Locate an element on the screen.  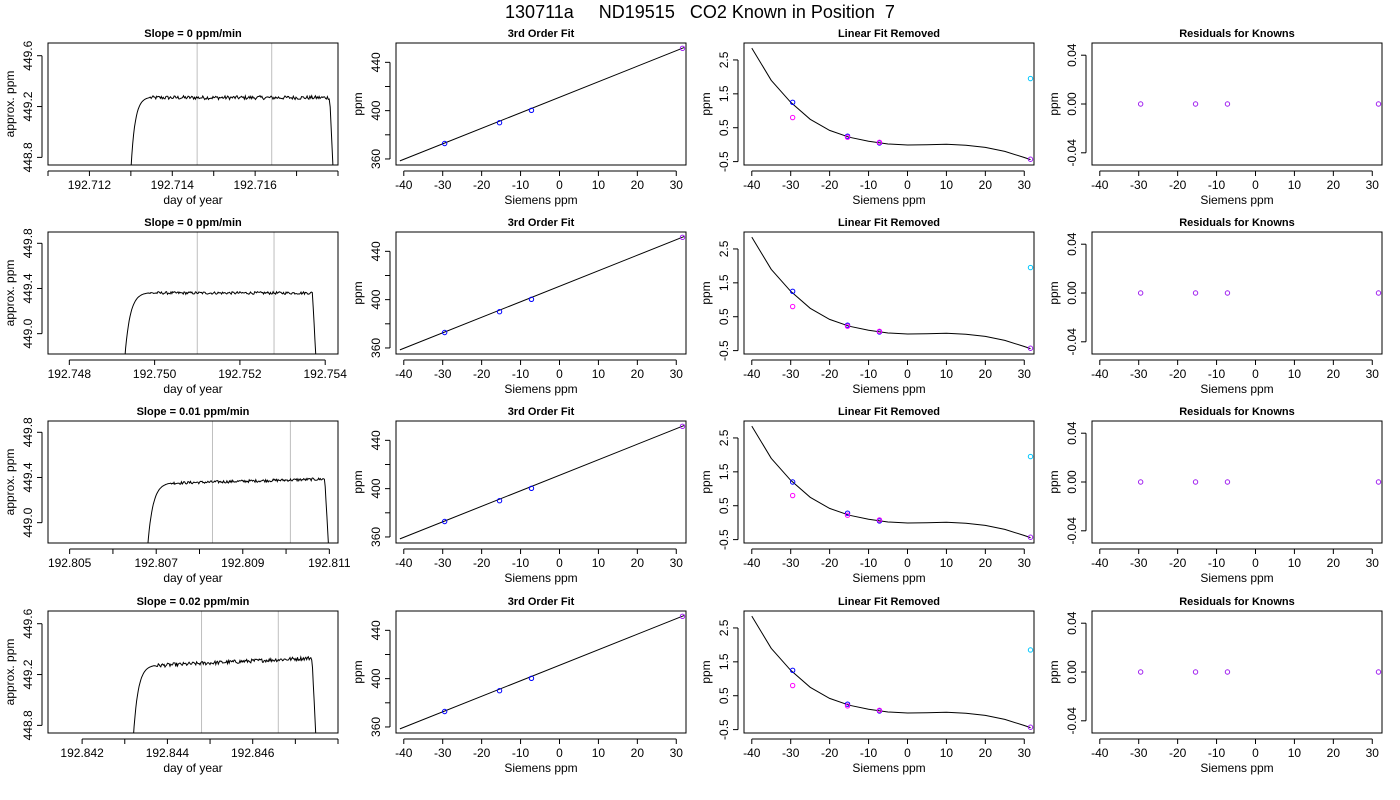
x-tick-label: 192.809 is located at coordinates (243, 563).